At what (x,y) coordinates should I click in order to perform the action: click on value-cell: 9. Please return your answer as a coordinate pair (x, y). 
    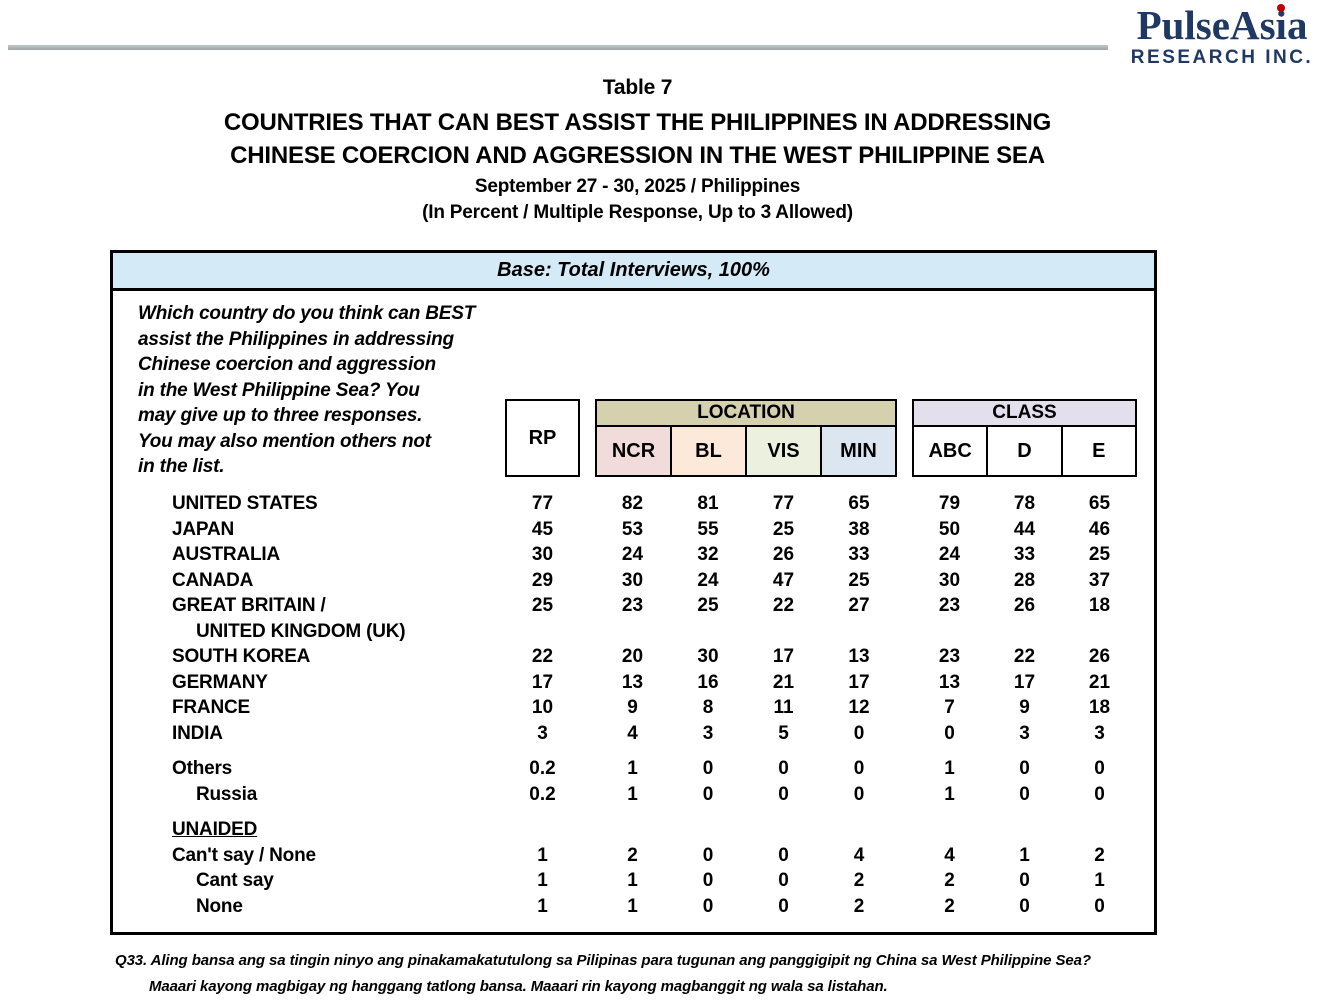
    Looking at the image, I should click on (632, 707).